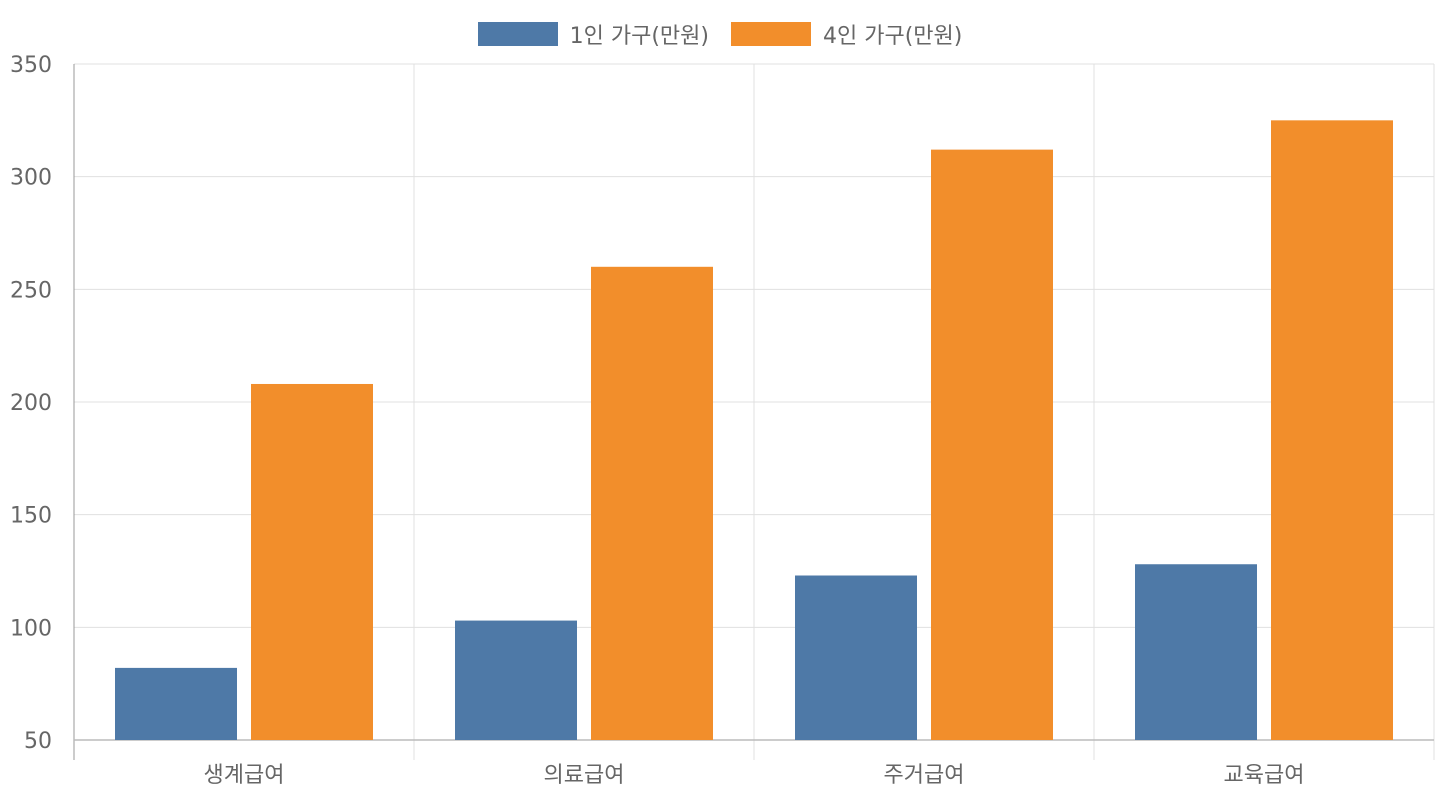 This screenshot has width=1440, height=800. I want to click on legend-label-series-1: 1인 가구(만원), so click(639, 36).